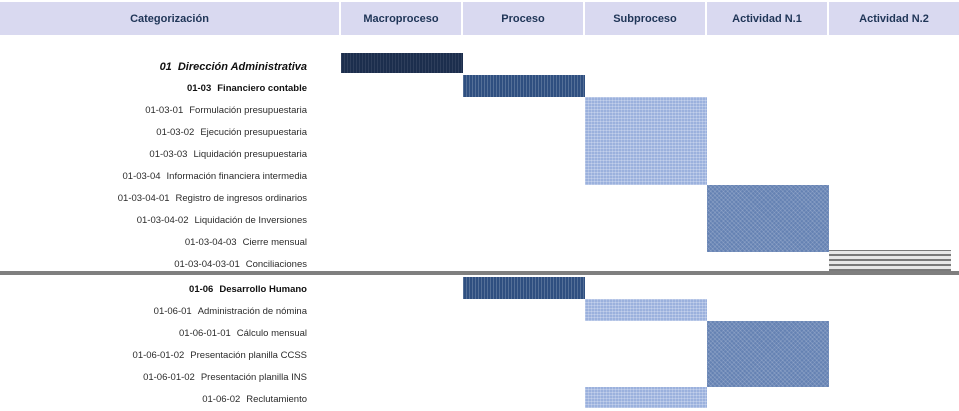 The width and height of the screenshot is (959, 411). I want to click on header-categorizacion: Categorización, so click(169, 18).